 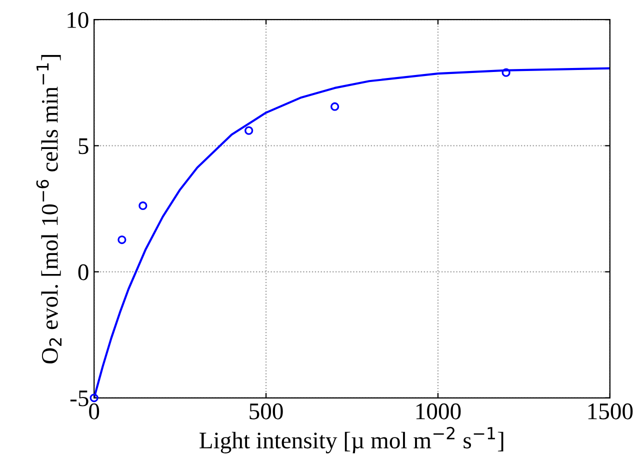 I want to click on x-tick-label: 1000, so click(x=438, y=411).